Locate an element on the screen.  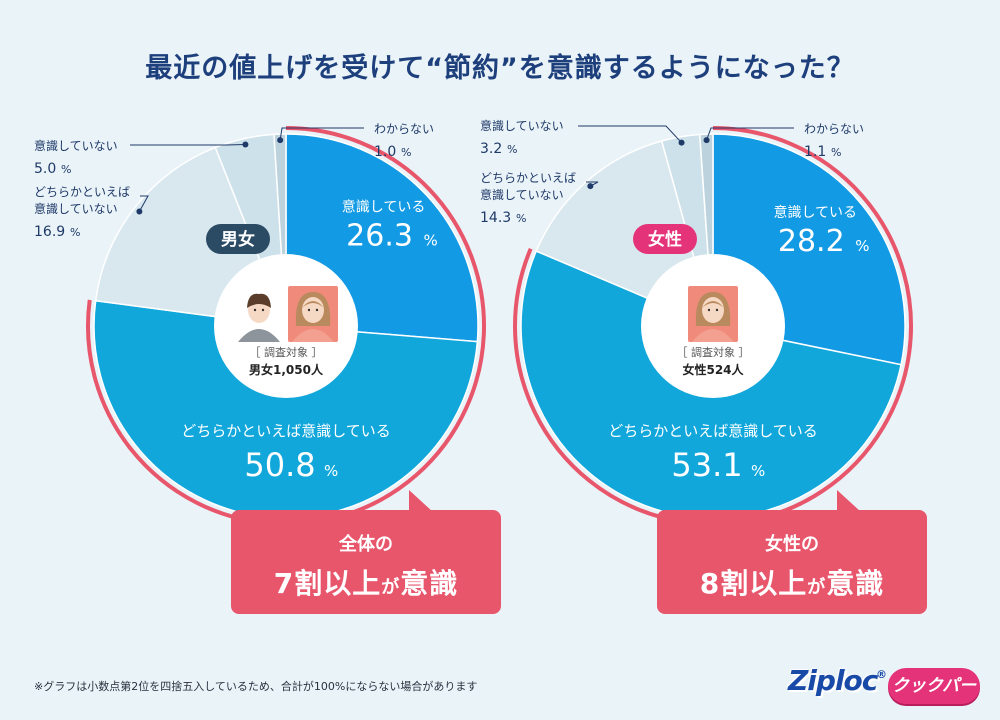
slice-value: 28.2 is located at coordinates (811, 241).